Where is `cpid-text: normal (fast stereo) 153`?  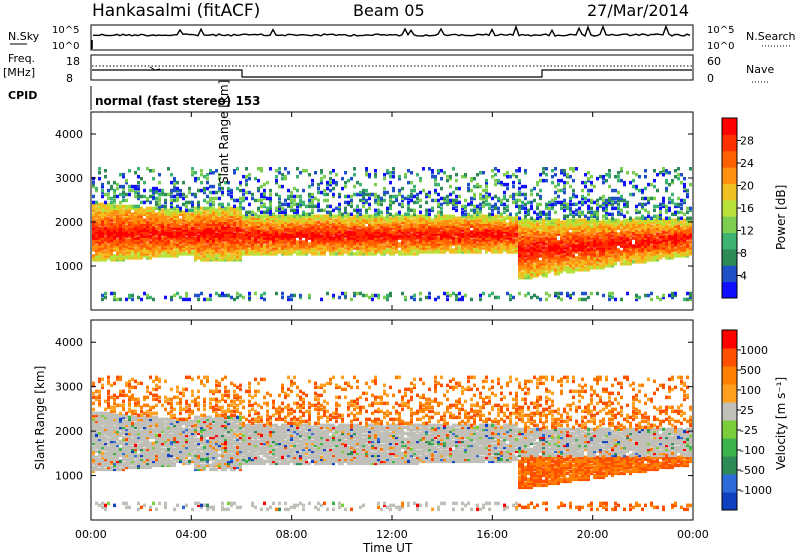 cpid-text: normal (fast stereo) 153 is located at coordinates (178, 101).